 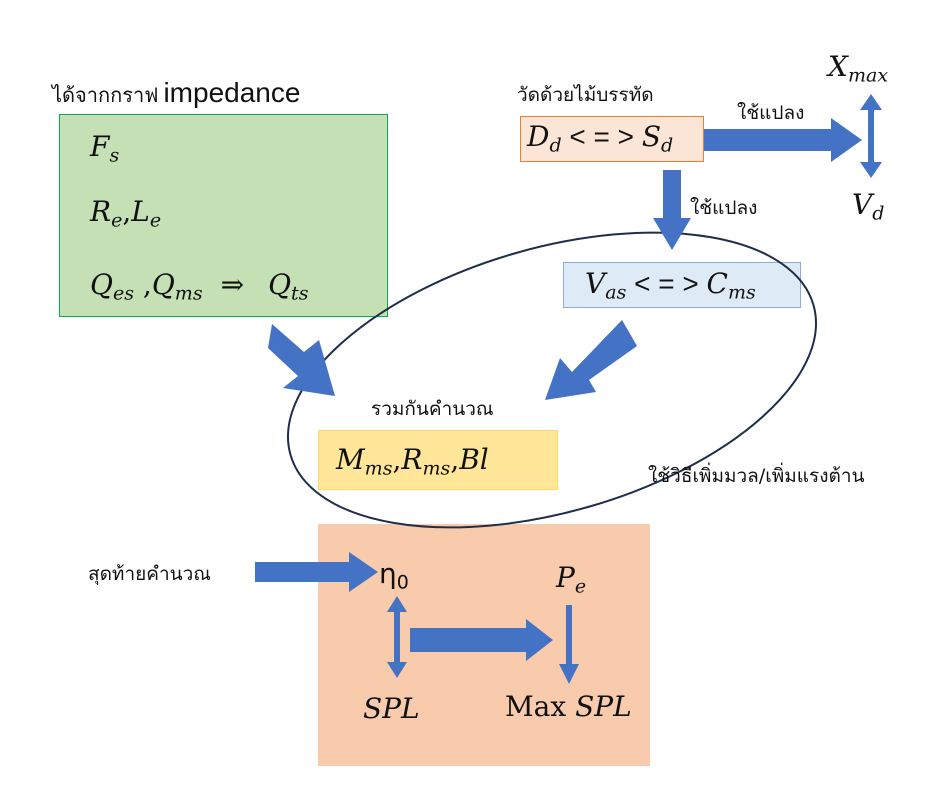 I want to click on rms-base: R, so click(x=412, y=459).